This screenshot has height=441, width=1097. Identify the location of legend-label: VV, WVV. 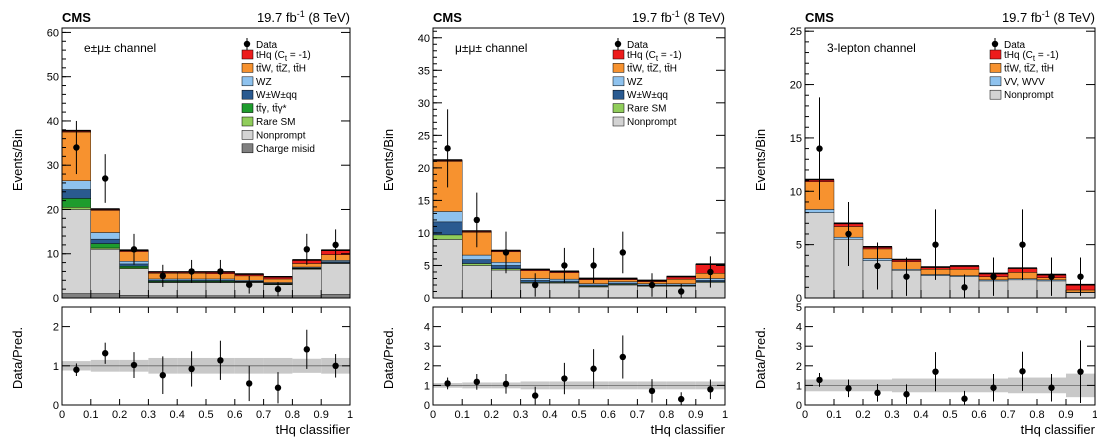
(1024, 82).